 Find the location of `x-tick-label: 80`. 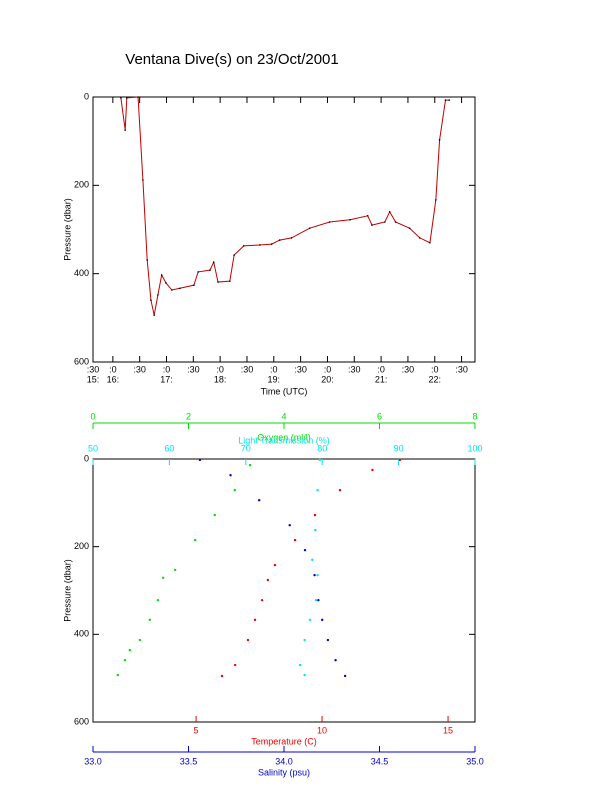

x-tick-label: 80 is located at coordinates (322, 448).